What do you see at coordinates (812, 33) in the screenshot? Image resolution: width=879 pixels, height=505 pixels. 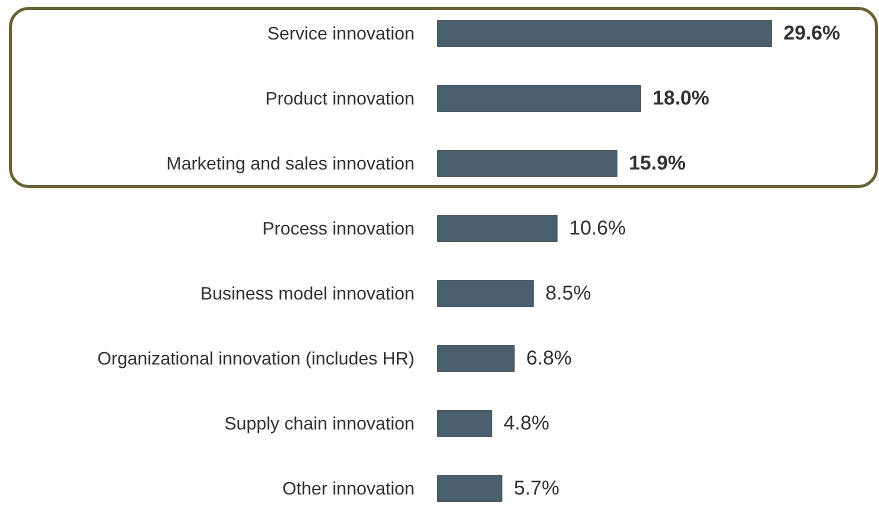 I see `data-label: 29.6%` at bounding box center [812, 33].